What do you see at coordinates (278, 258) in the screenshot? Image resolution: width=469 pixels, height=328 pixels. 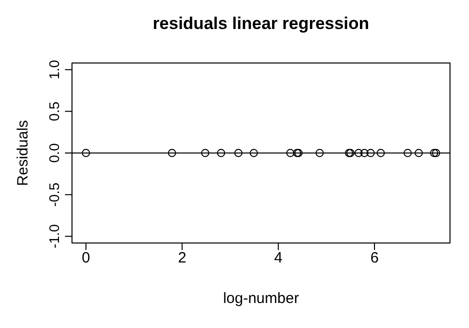 I see `x-tick-label: 4` at bounding box center [278, 258].